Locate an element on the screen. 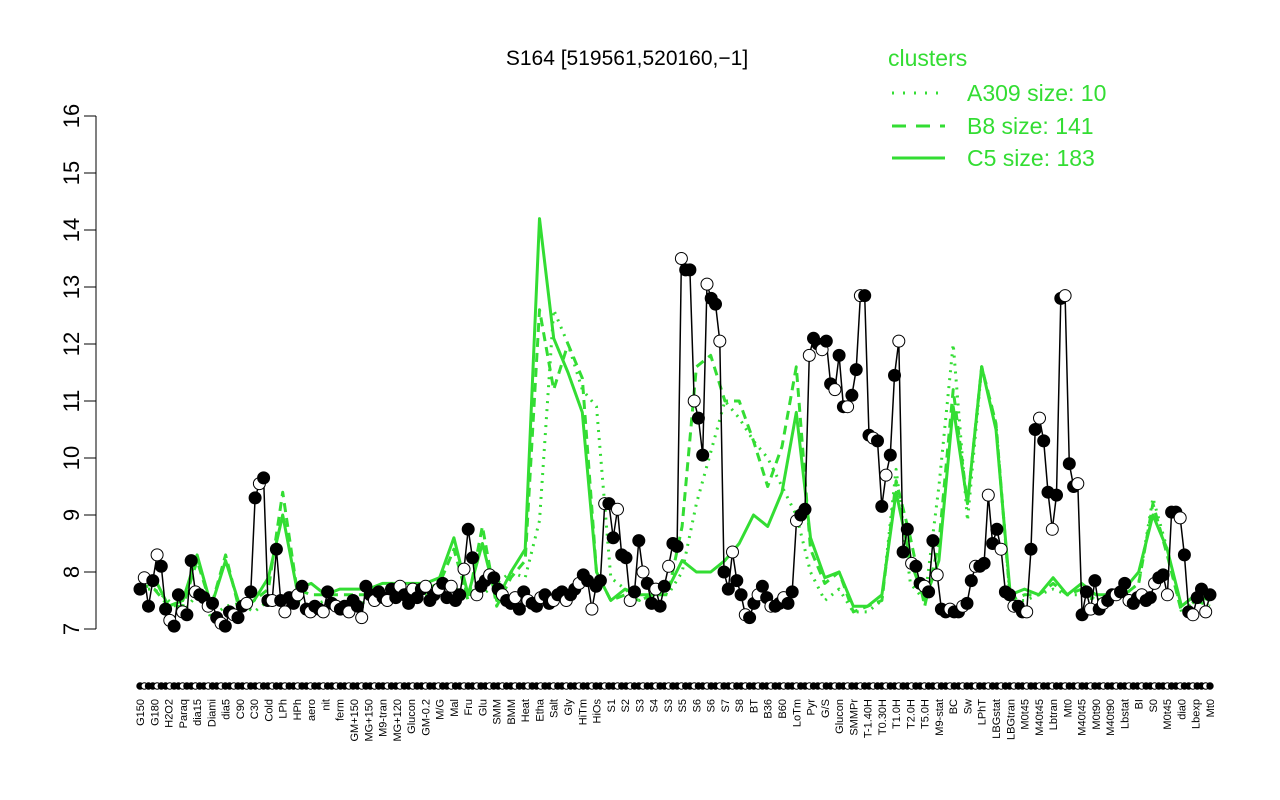 The image size is (1280, 800). x-tick-label: Cold is located at coordinates (269, 710).